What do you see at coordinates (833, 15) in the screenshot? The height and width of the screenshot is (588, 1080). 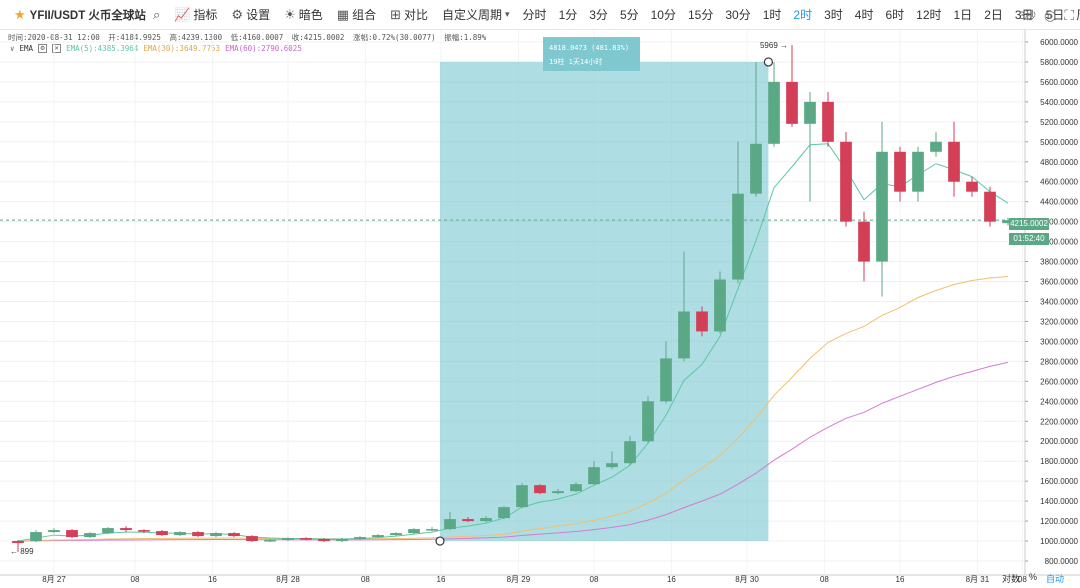 I see `timeframe-9: 3时` at bounding box center [833, 15].